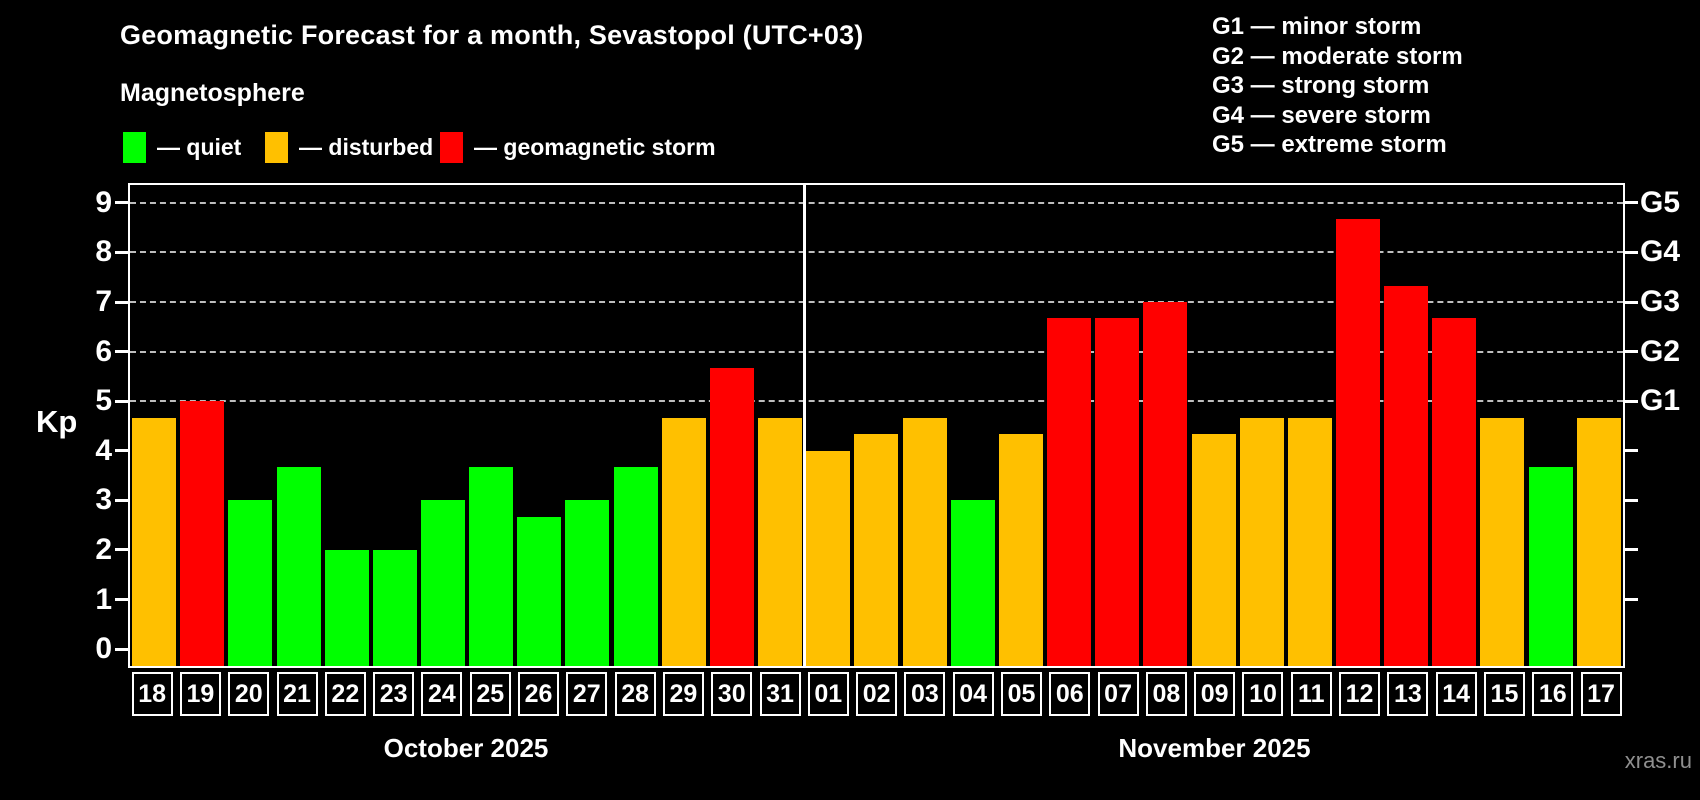 The height and width of the screenshot is (800, 1700). I want to click on y-axis-tick-label: 3, so click(103, 500).